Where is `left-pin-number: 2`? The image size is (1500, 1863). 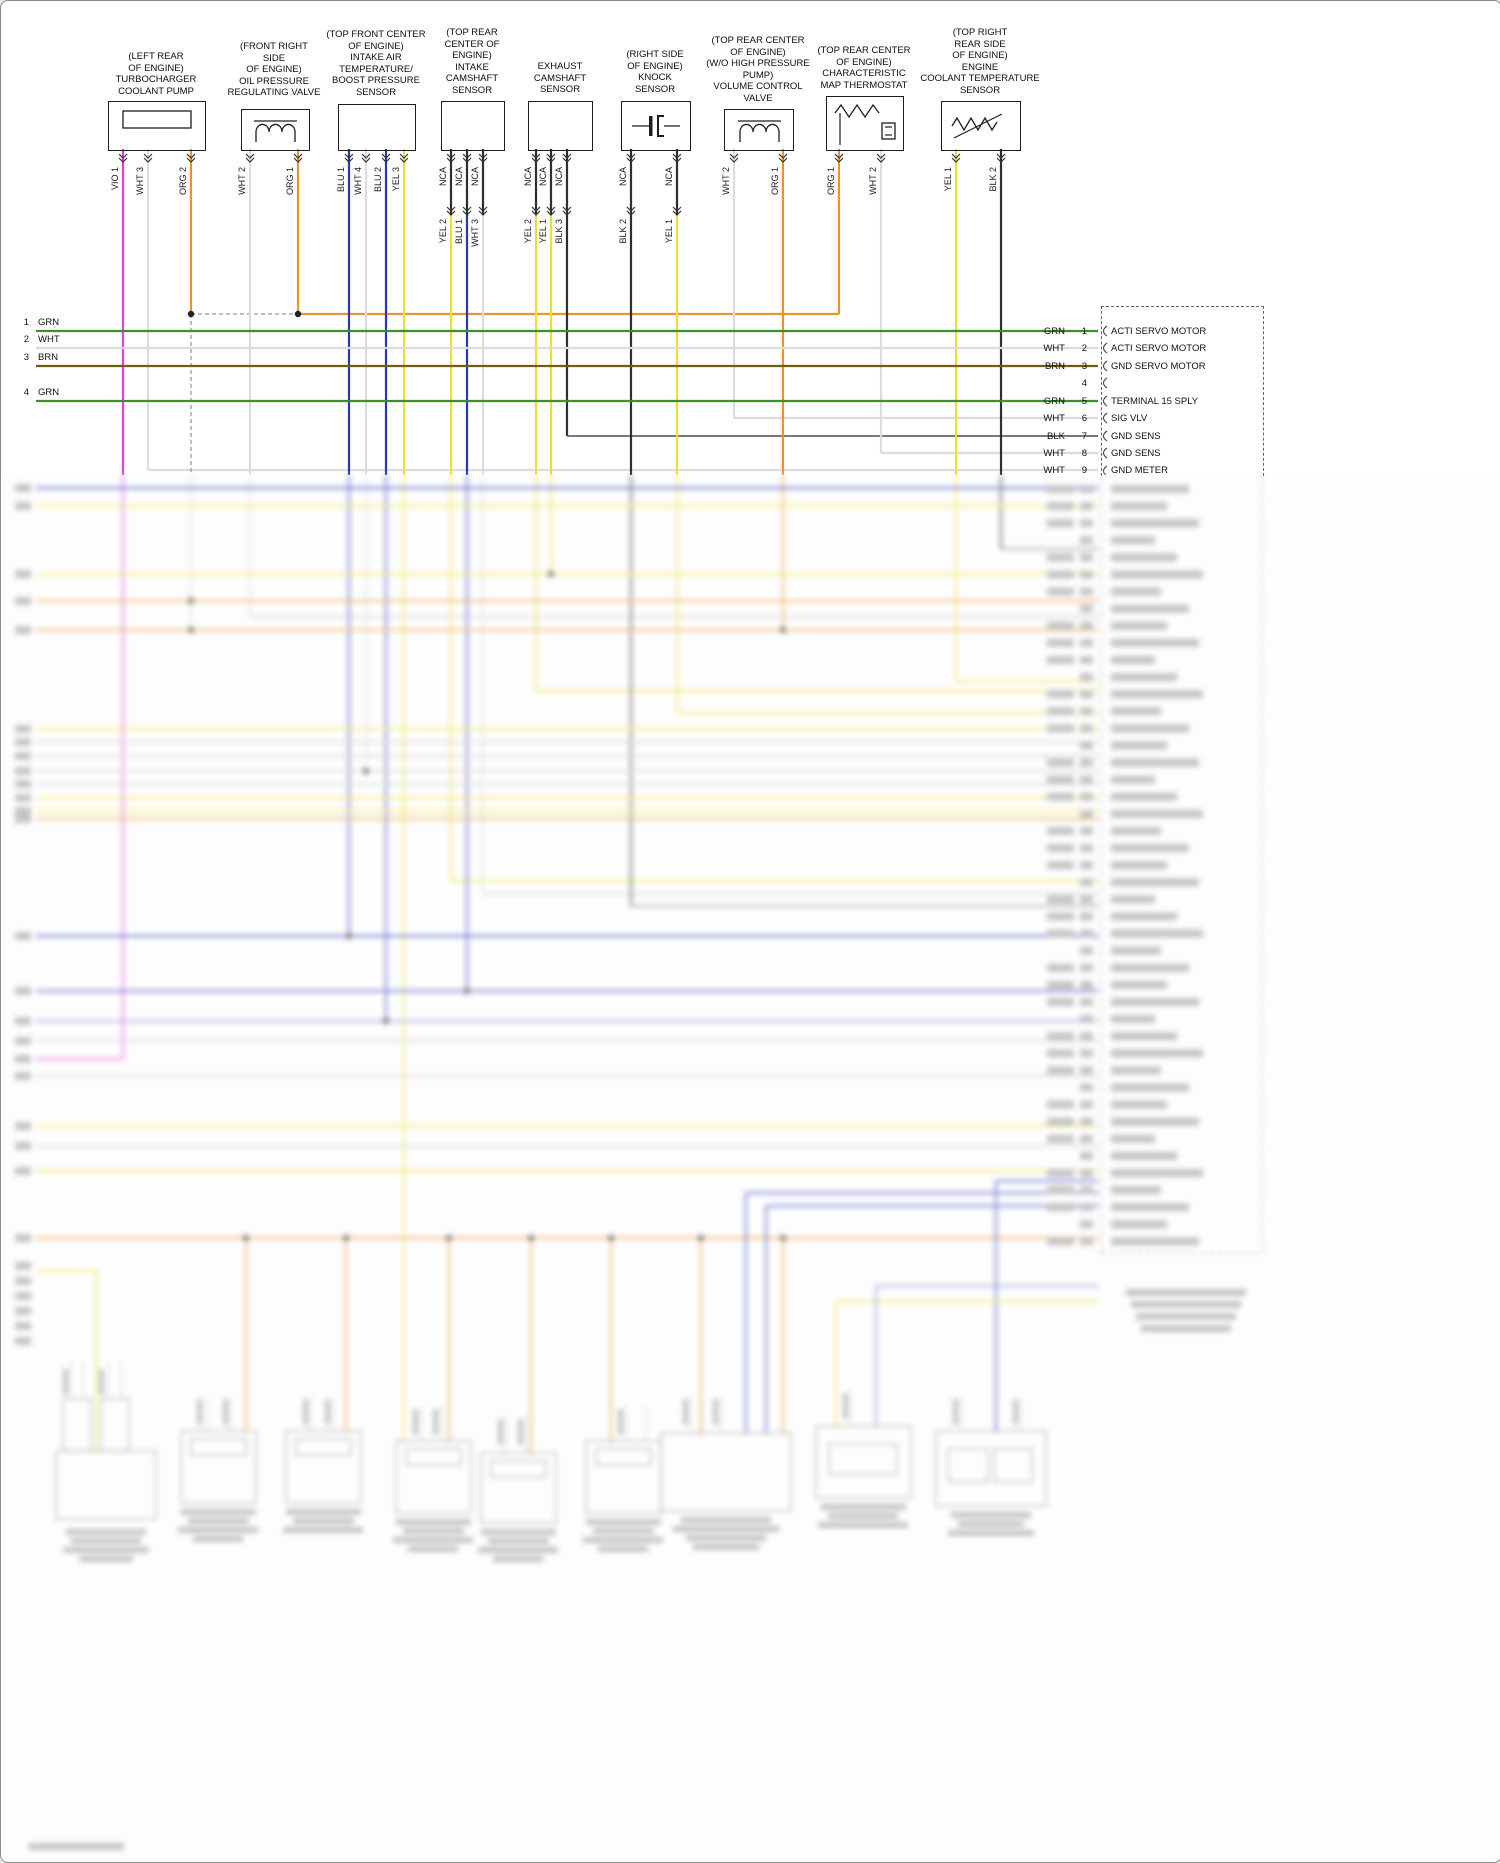 left-pin-number: 2 is located at coordinates (26, 339).